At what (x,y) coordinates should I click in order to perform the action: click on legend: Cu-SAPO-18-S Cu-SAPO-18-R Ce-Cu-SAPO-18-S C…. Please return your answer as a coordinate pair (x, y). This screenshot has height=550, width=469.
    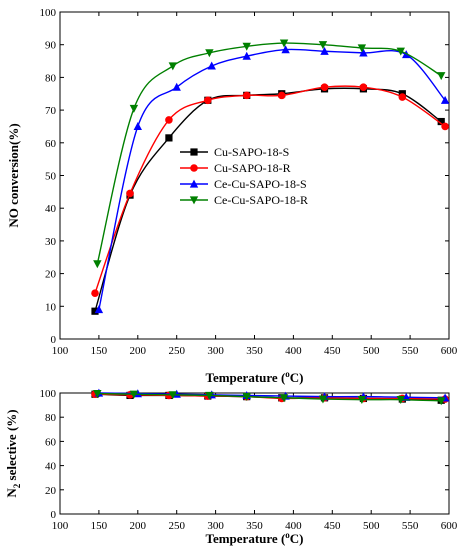
    Looking at the image, I should click on (244, 176).